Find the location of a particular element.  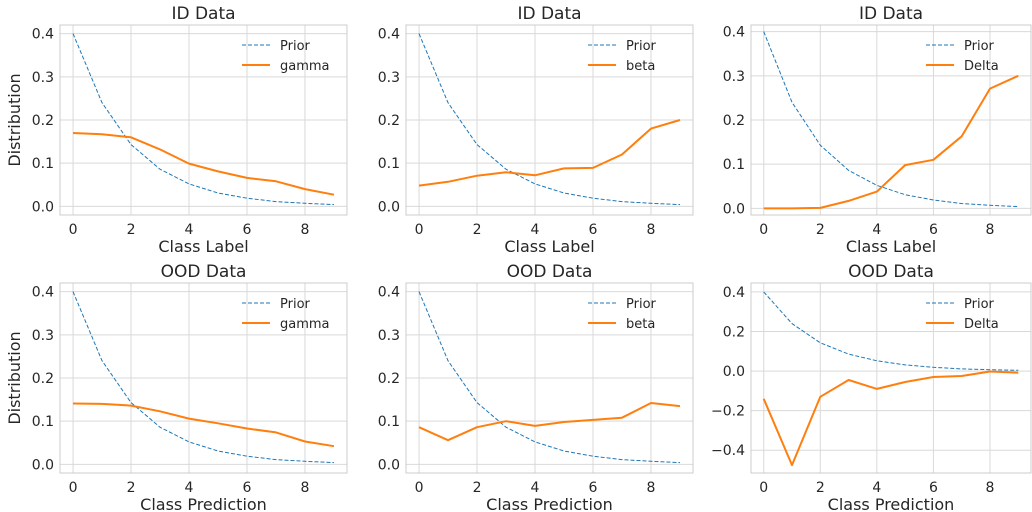

y-tick-label: −0.4 is located at coordinates (728, 451).